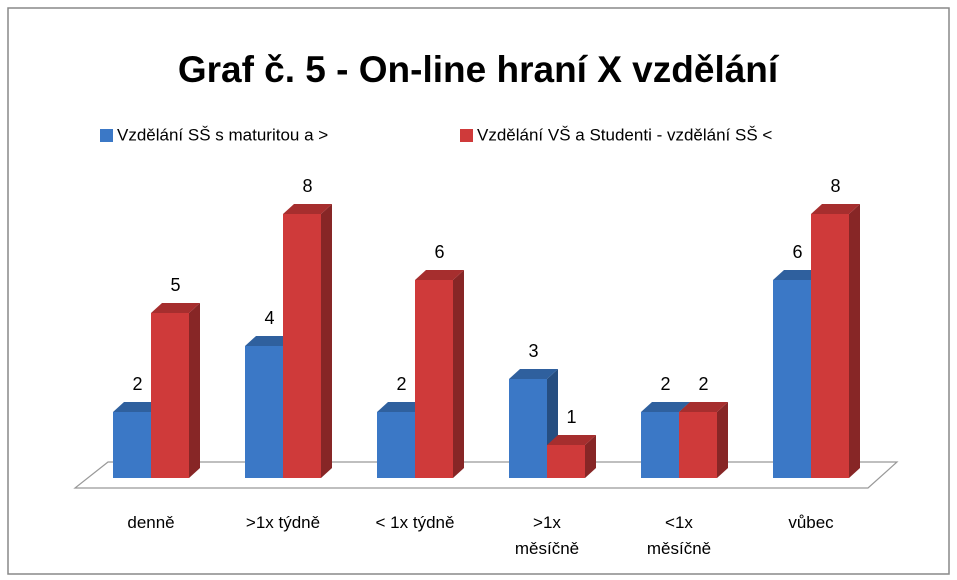  Describe the element at coordinates (283, 522) in the screenshot. I see `x-tick-label: >1x týdně` at that location.